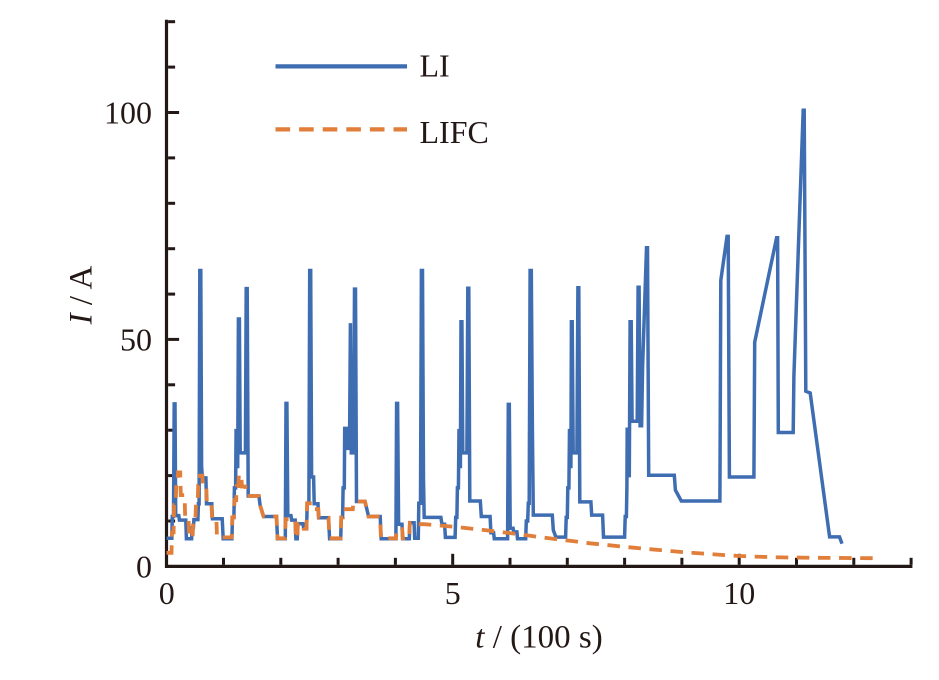 Image resolution: width=939 pixels, height=680 pixels. I want to click on svg-text: t / (100 s), so click(538, 638).